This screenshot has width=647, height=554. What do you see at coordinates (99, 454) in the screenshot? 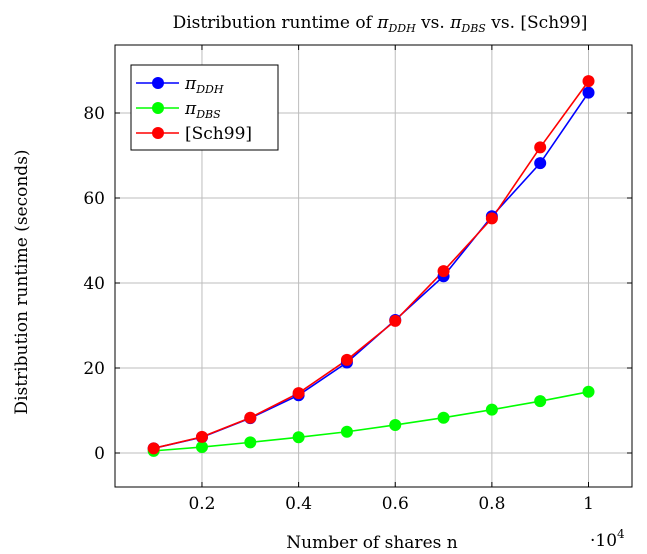
I see `y-tick-label: 0` at bounding box center [99, 454].